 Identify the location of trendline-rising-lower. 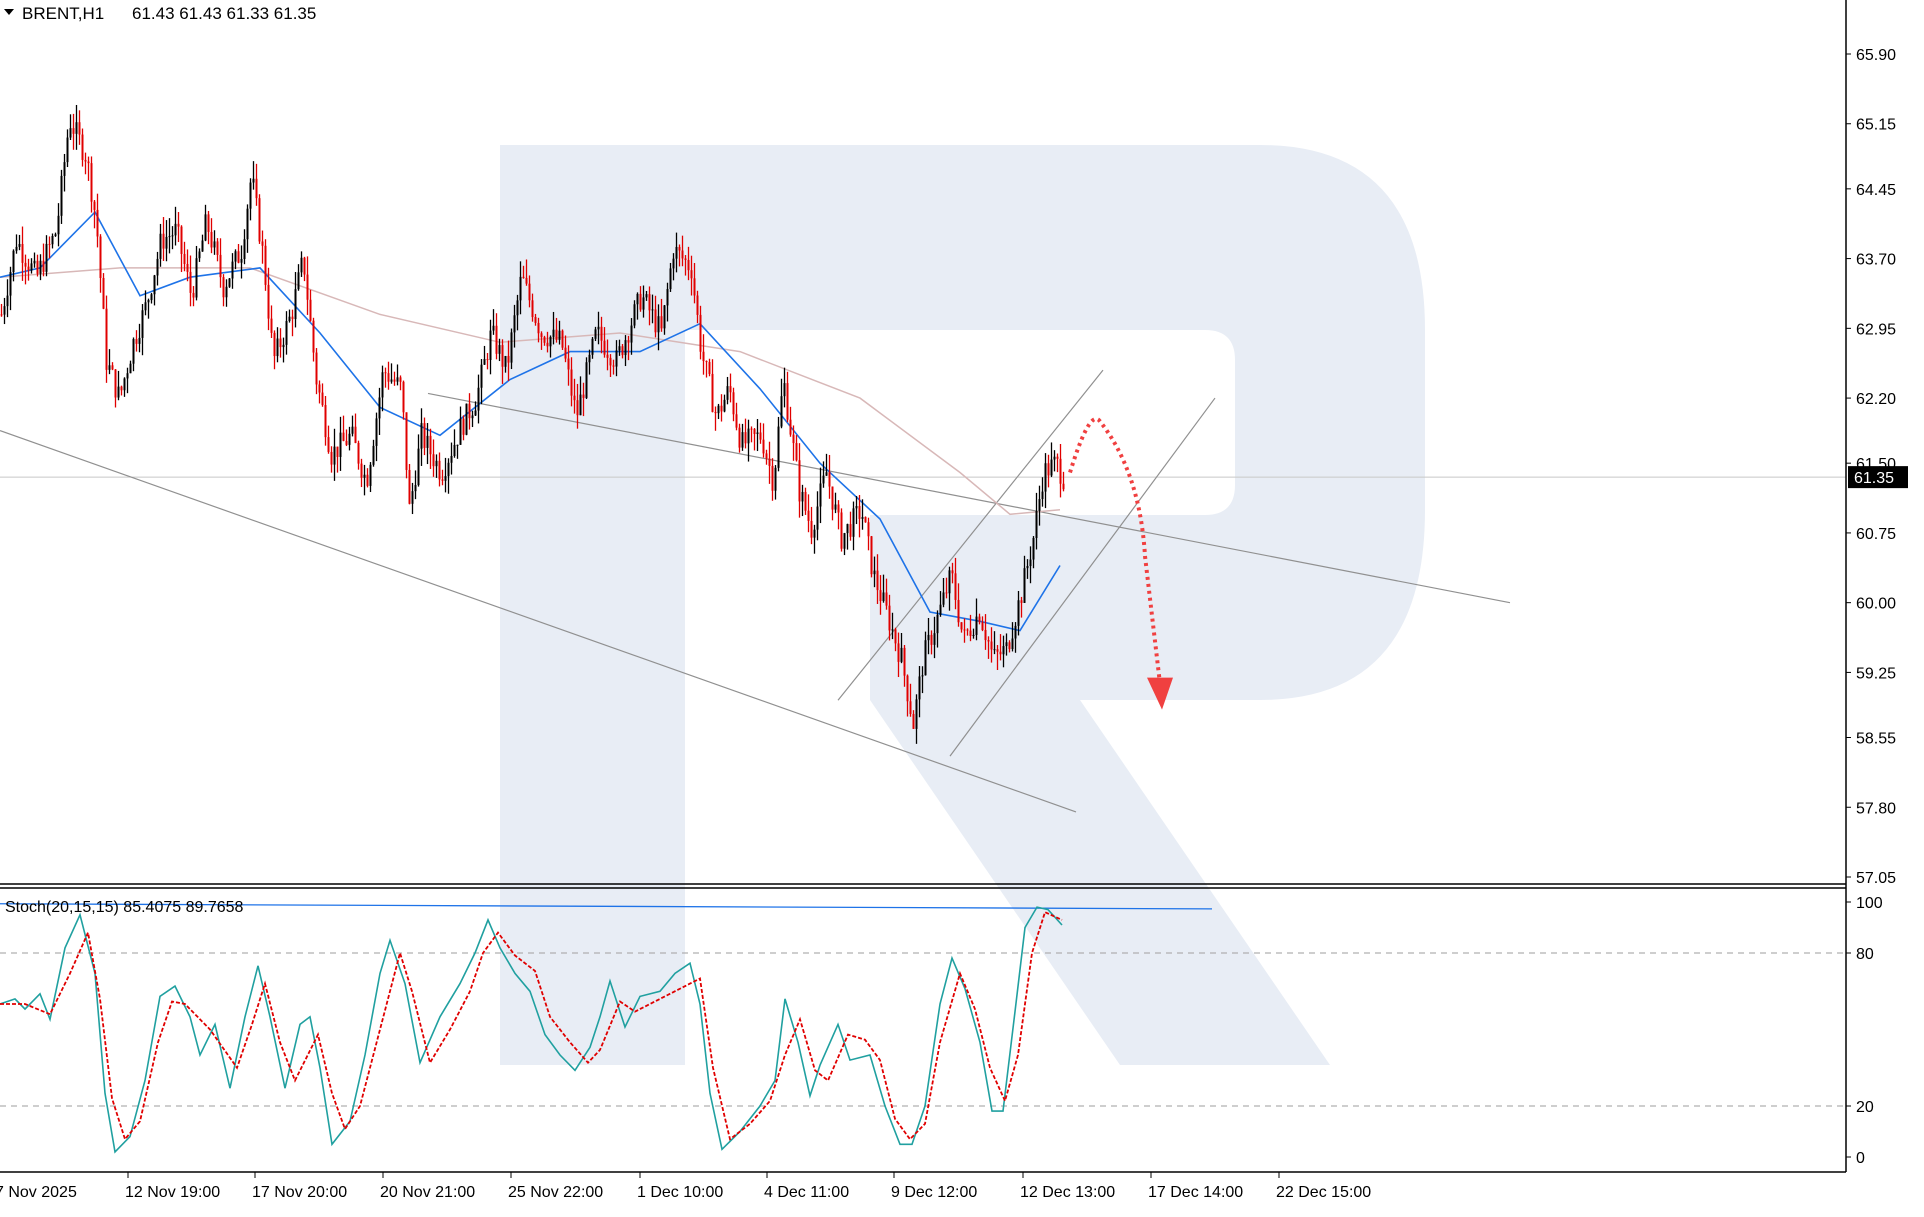
(1082, 577).